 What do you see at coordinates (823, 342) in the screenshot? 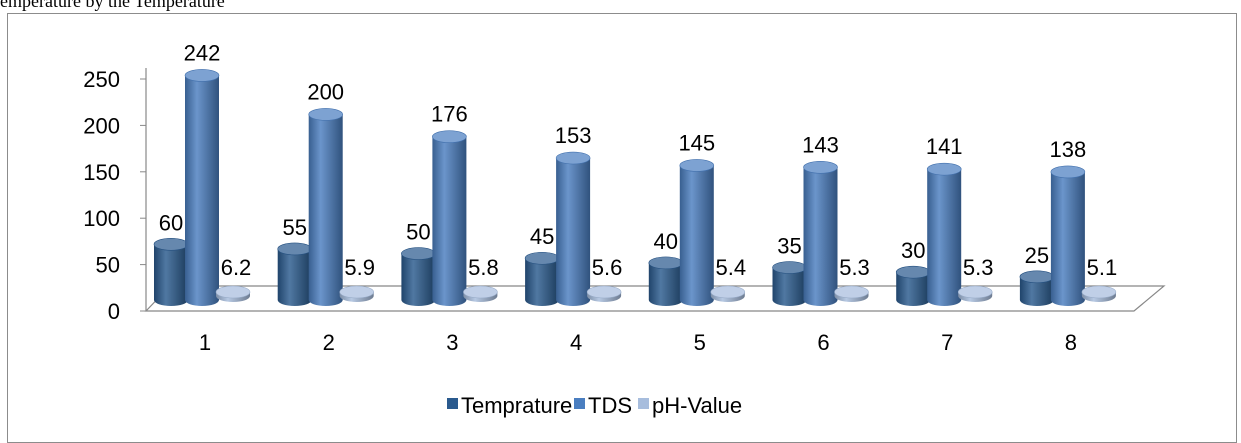
I see `x-tick-label: 6` at bounding box center [823, 342].